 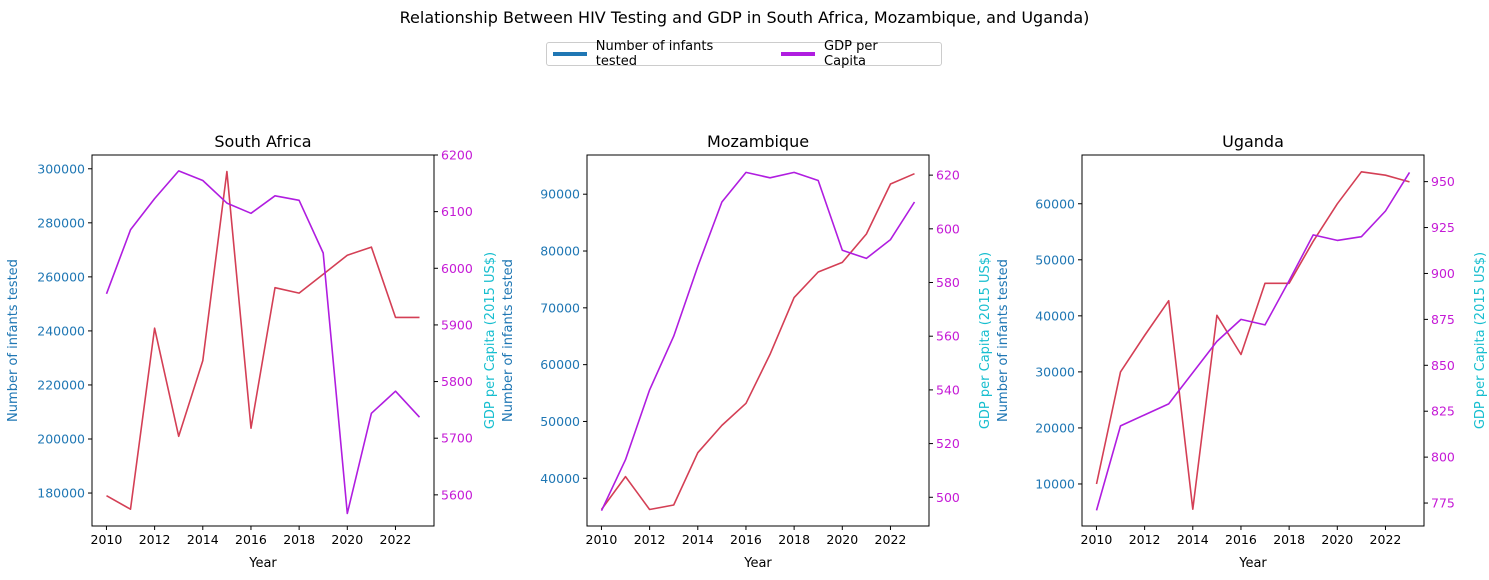 What do you see at coordinates (457, 268) in the screenshot?
I see `y2-tick-label: 6000` at bounding box center [457, 268].